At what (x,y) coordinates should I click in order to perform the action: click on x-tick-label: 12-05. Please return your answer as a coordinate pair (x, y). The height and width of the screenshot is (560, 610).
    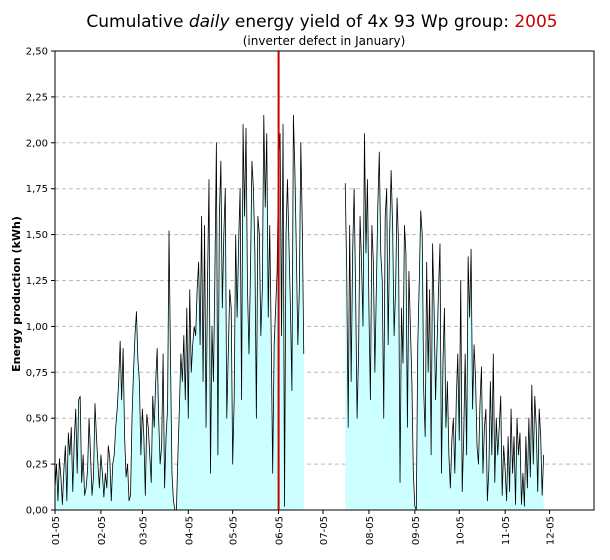
    Looking at the image, I should click on (551, 530).